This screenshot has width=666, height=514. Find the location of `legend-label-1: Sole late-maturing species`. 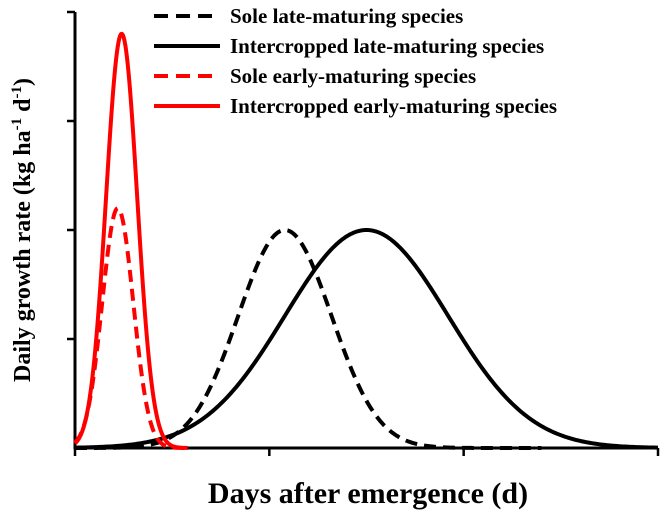

legend-label-1: Sole late-maturing species is located at coordinates (346, 16).